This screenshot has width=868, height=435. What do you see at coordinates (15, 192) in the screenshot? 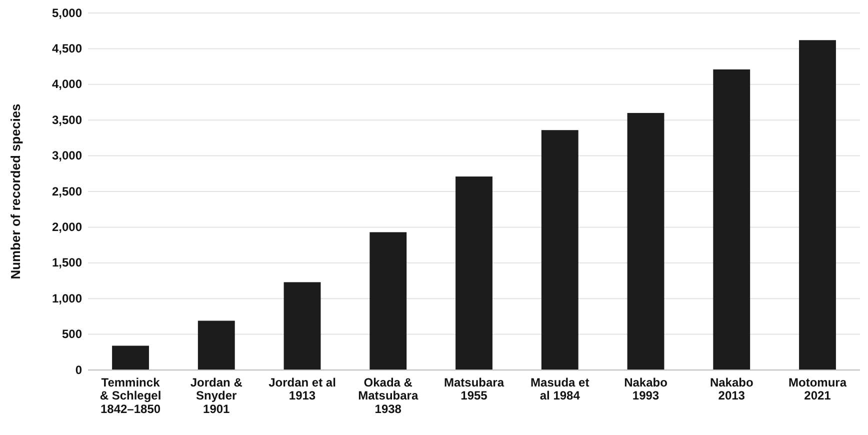
I see `y-axis-title: Number of recorded species` at bounding box center [15, 192].